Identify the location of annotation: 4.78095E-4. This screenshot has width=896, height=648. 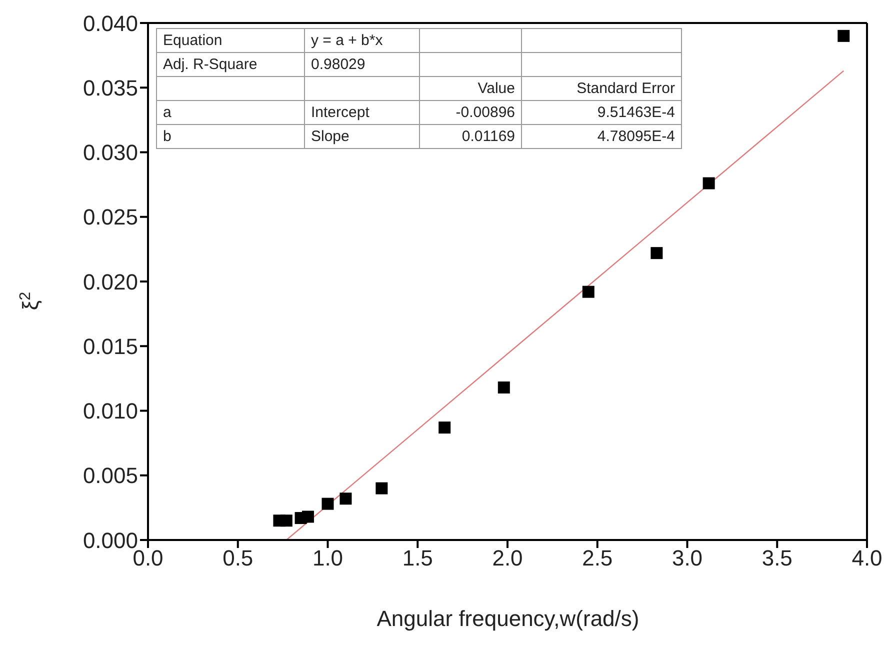
(602, 136).